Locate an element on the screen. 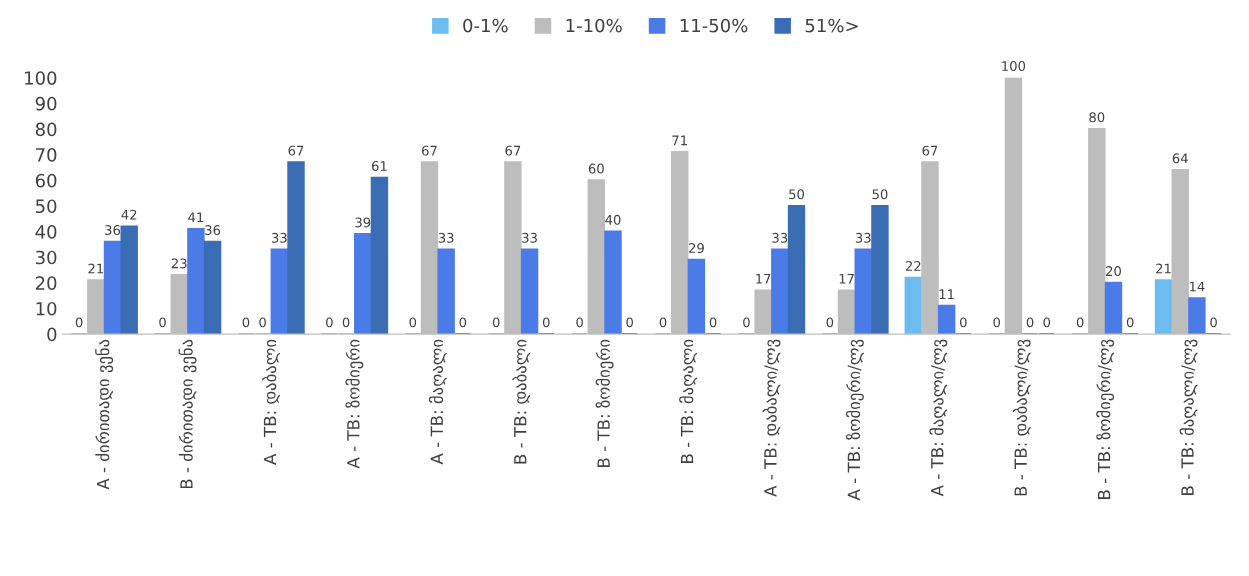 Image resolution: width=1249 pixels, height=576 pixels. x-tick-label: B - TB: ზომიერი is located at coordinates (604, 403).